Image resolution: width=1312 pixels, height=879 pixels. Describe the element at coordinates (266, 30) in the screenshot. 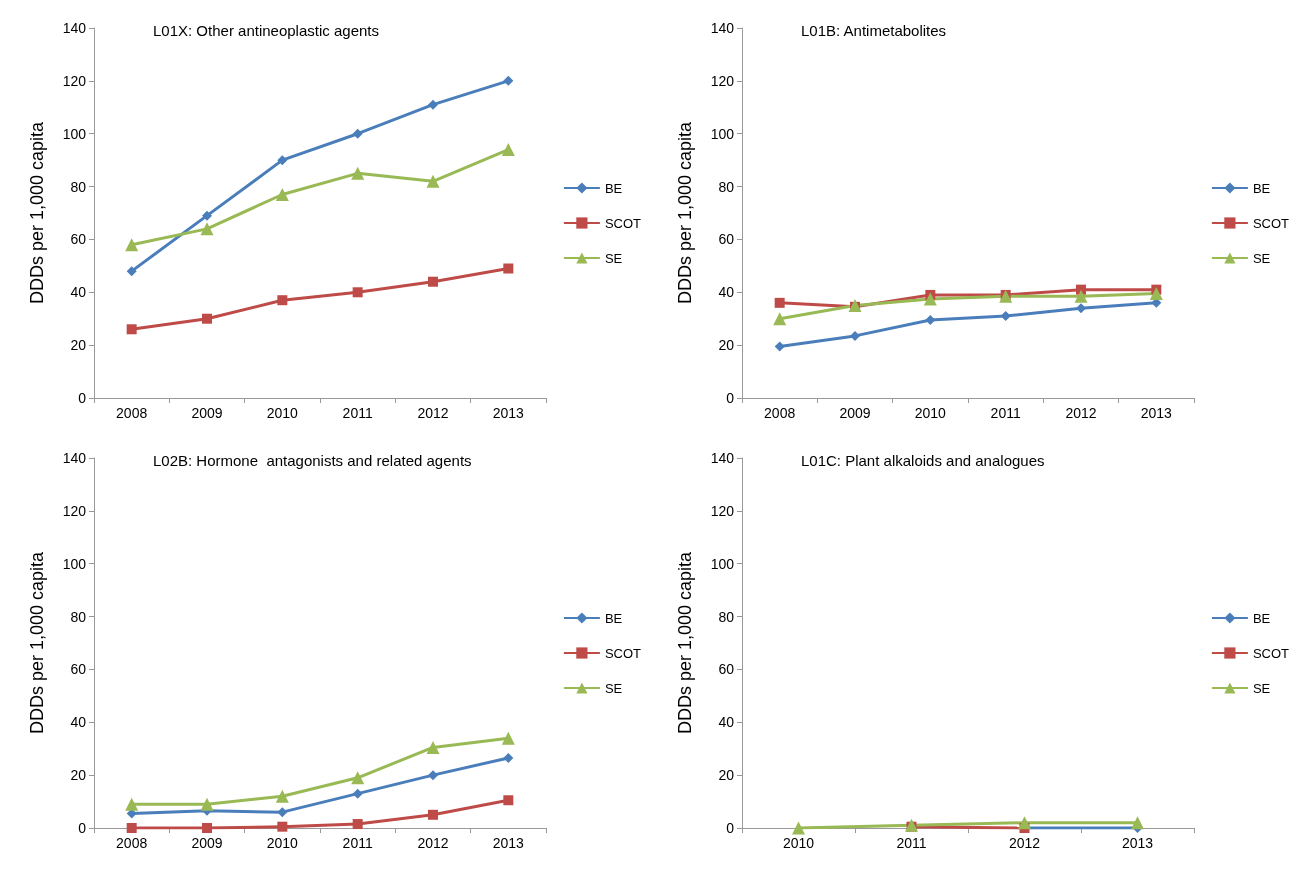

I see `chart-title: L01X: Other antineoplastic agents` at that location.